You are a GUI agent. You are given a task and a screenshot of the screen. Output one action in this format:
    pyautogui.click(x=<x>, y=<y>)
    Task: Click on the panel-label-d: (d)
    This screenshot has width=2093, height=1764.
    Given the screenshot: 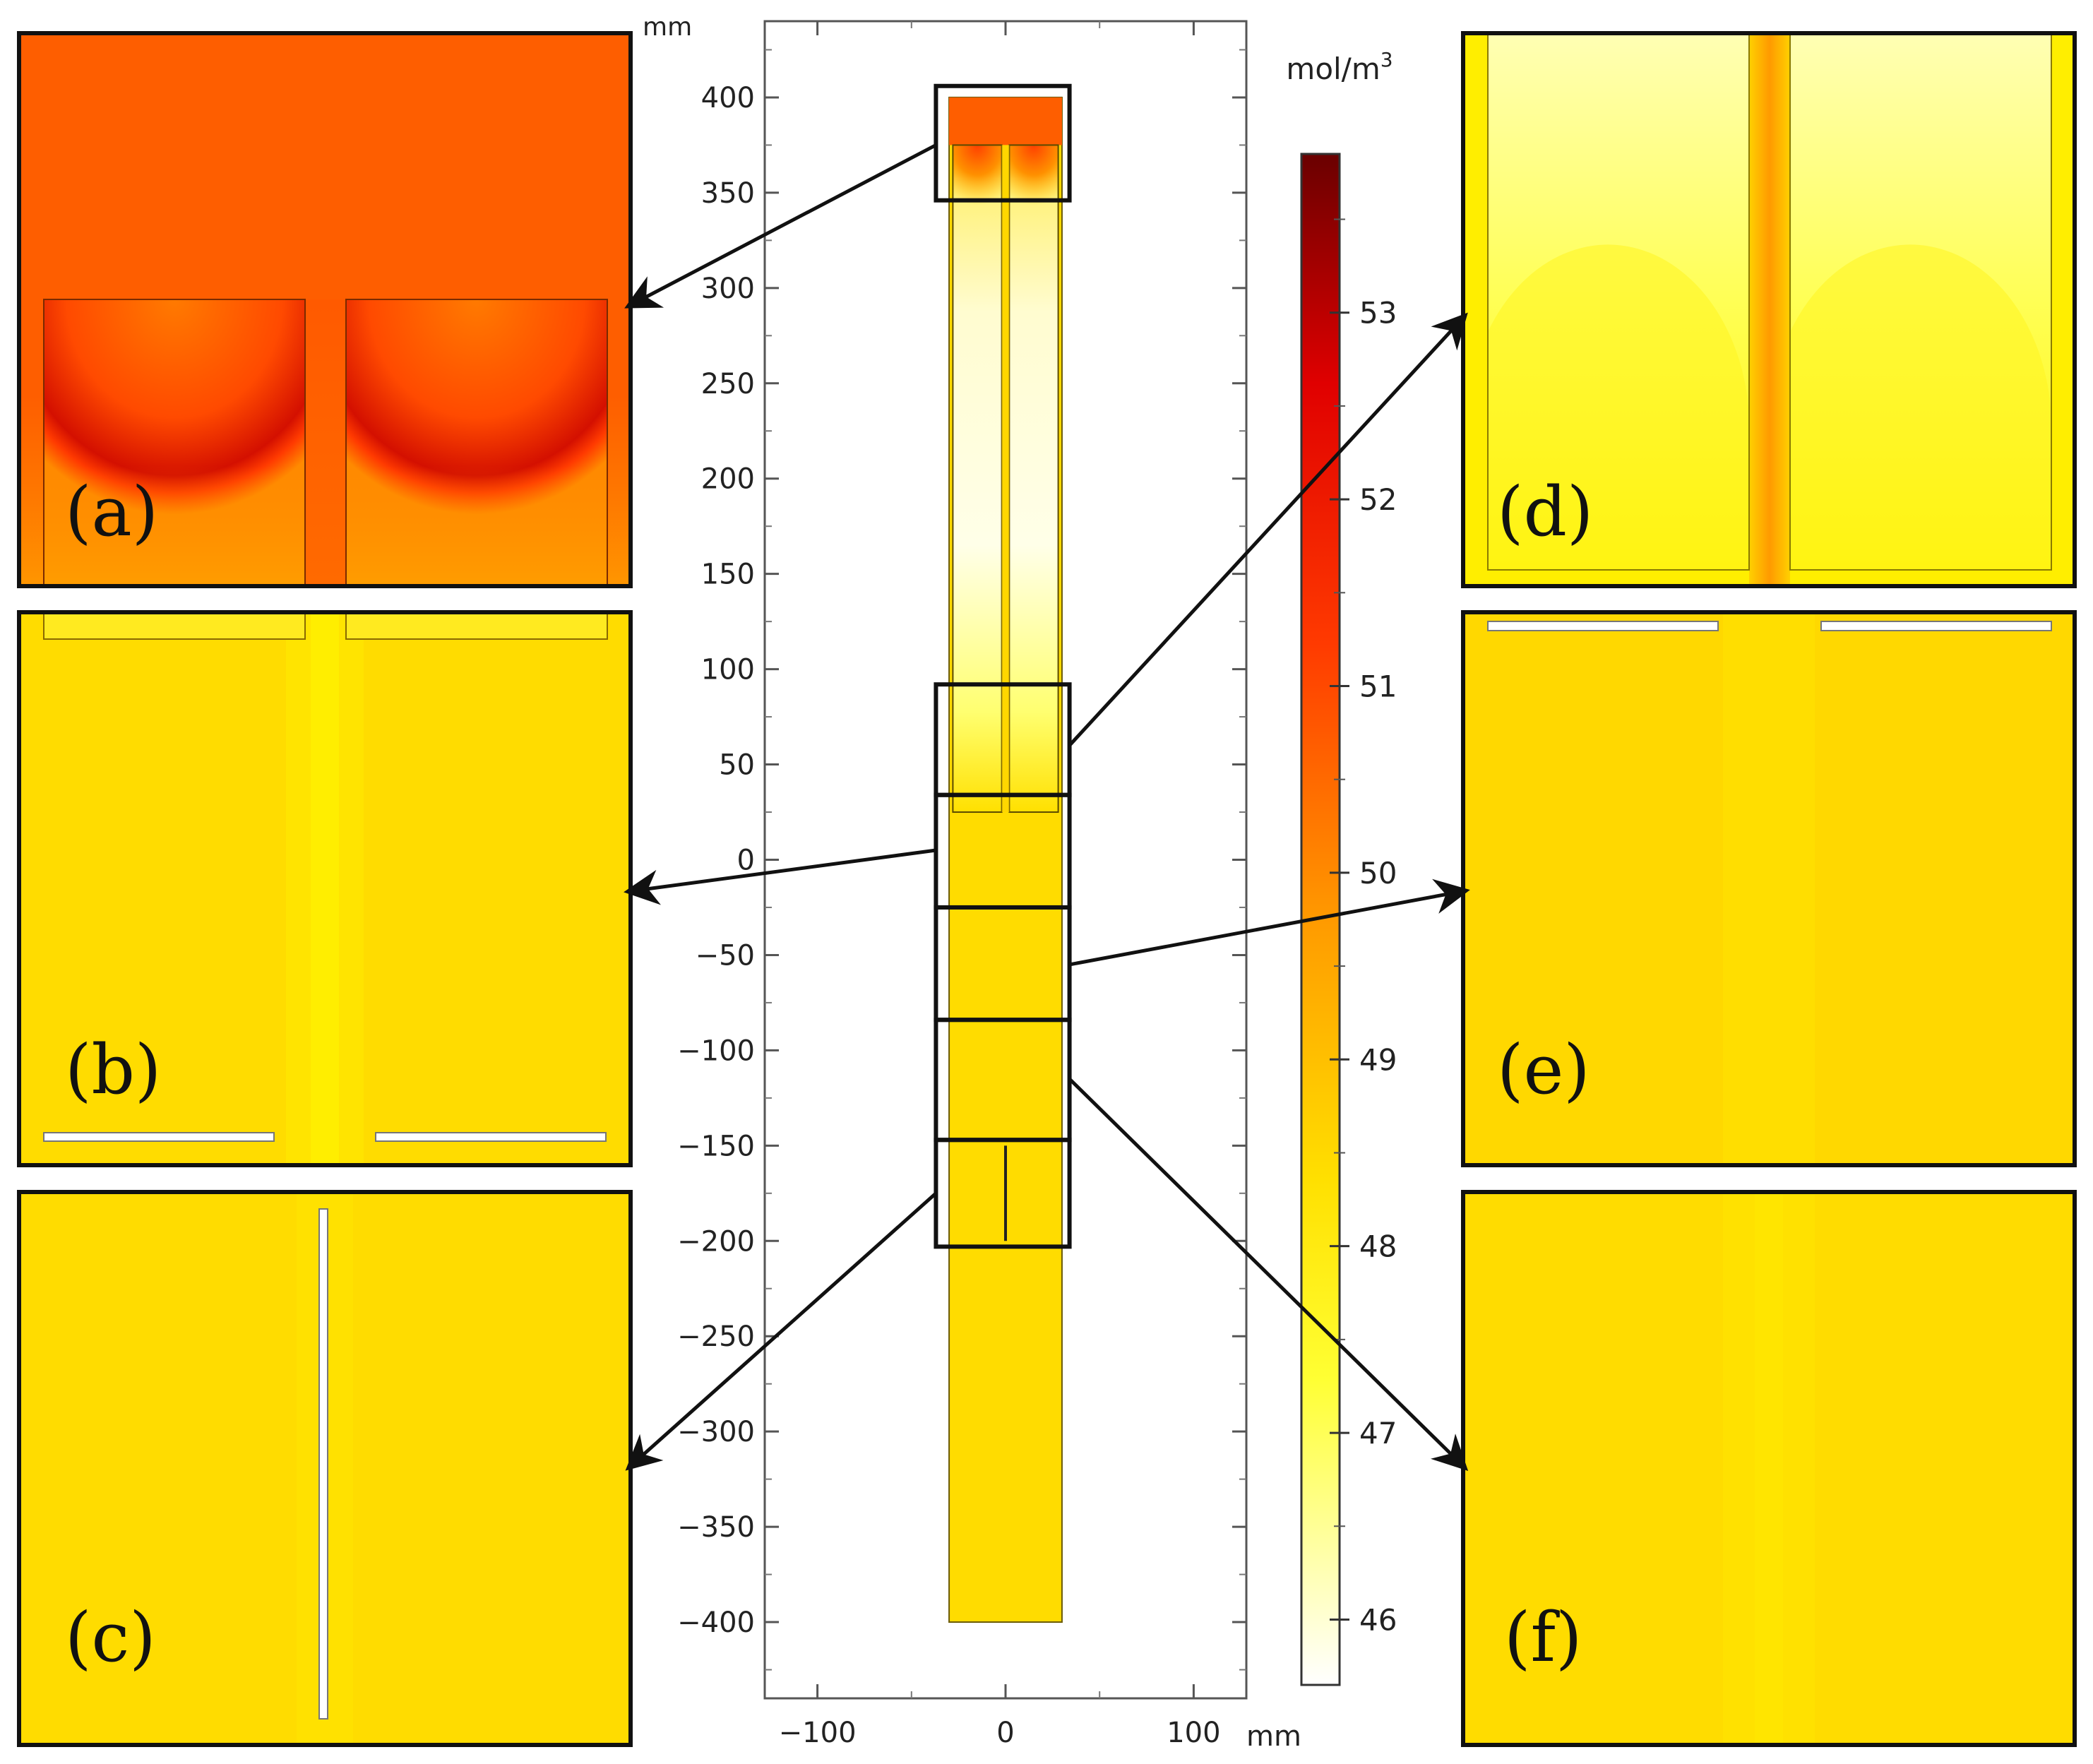 What is the action you would take?
    pyautogui.click(x=1545, y=512)
    